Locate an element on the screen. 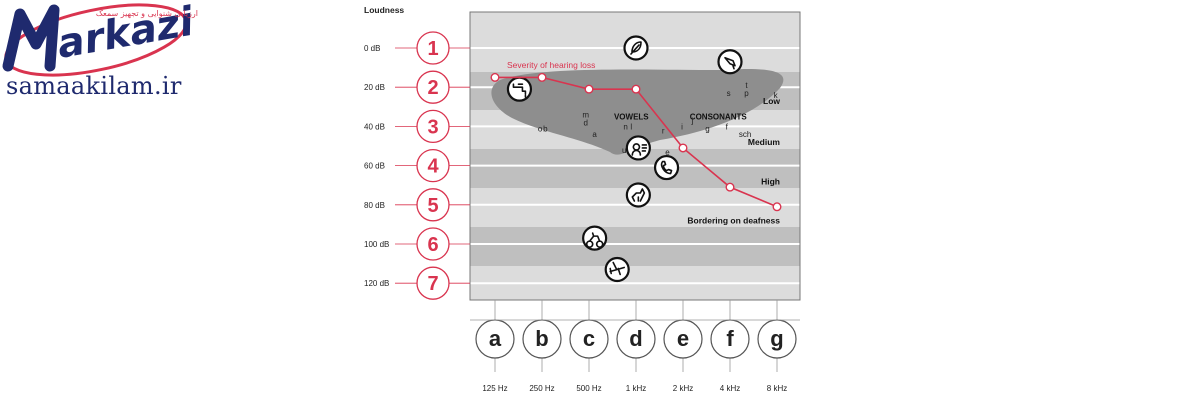 Image resolution: width=1200 pixels, height=400 pixels. degree-label: High is located at coordinates (770, 181).